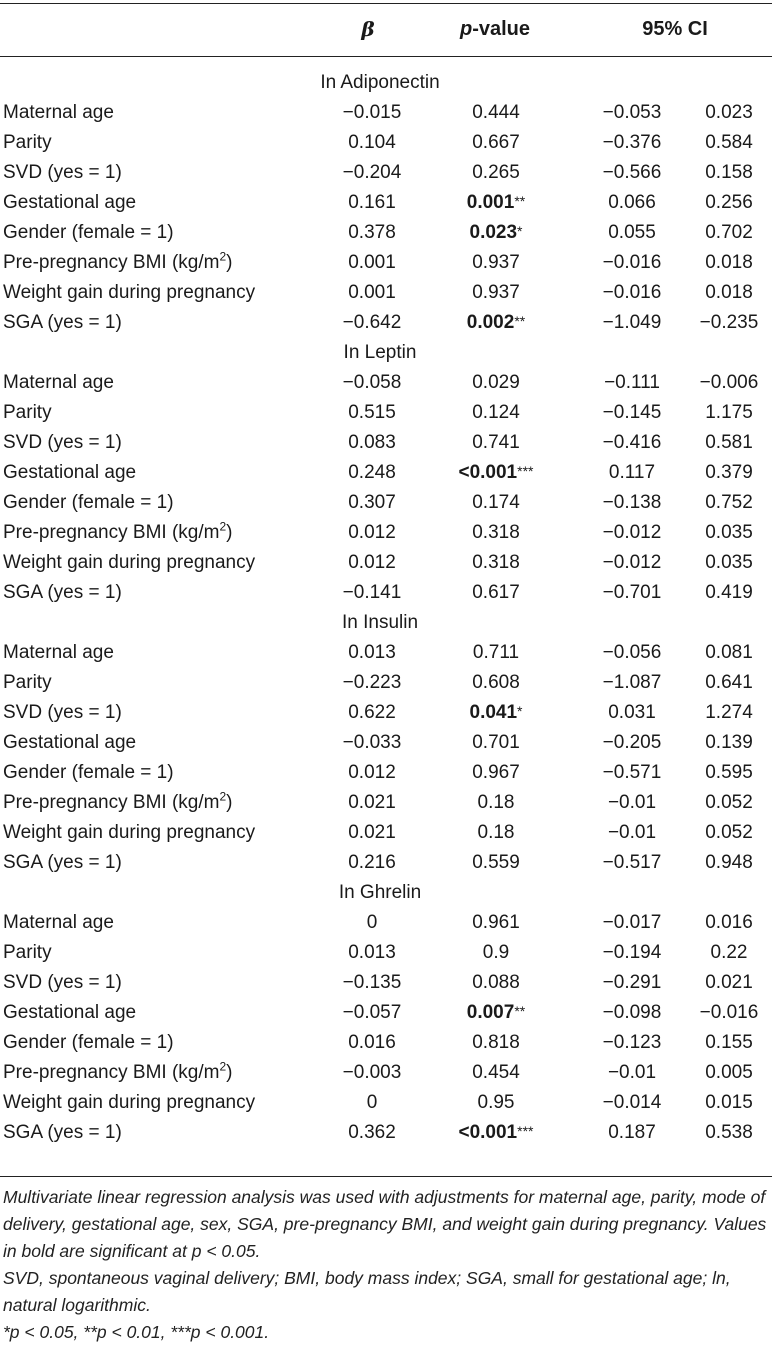  What do you see at coordinates (58, 382) in the screenshot?
I see `row-label-text: Maternal age` at bounding box center [58, 382].